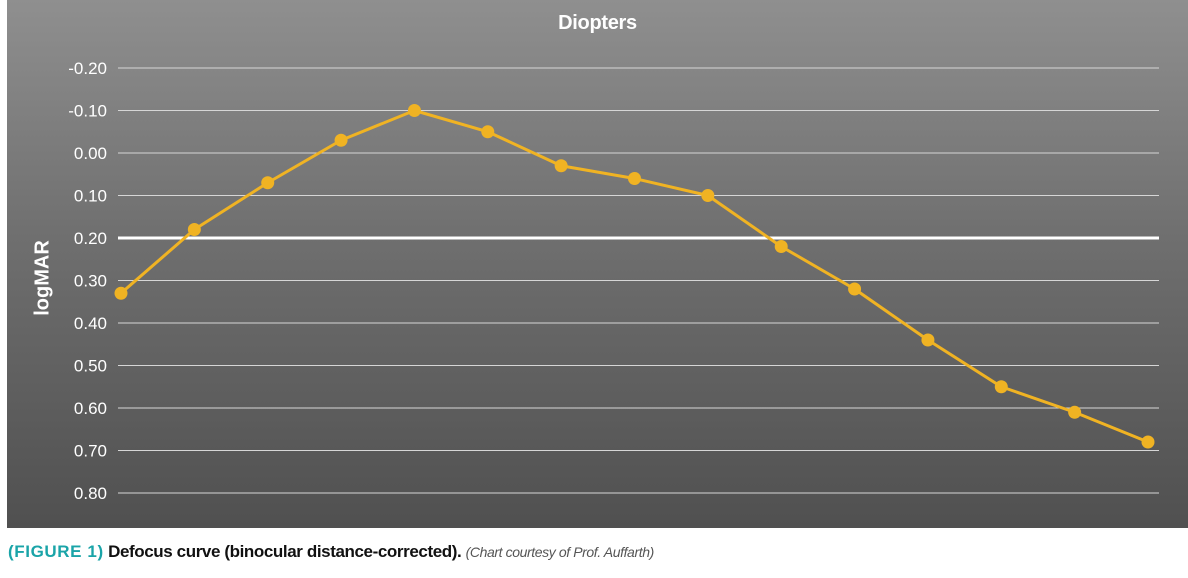 This screenshot has height=578, width=1188. I want to click on y-tick-label: 0.80, so click(90, 493).